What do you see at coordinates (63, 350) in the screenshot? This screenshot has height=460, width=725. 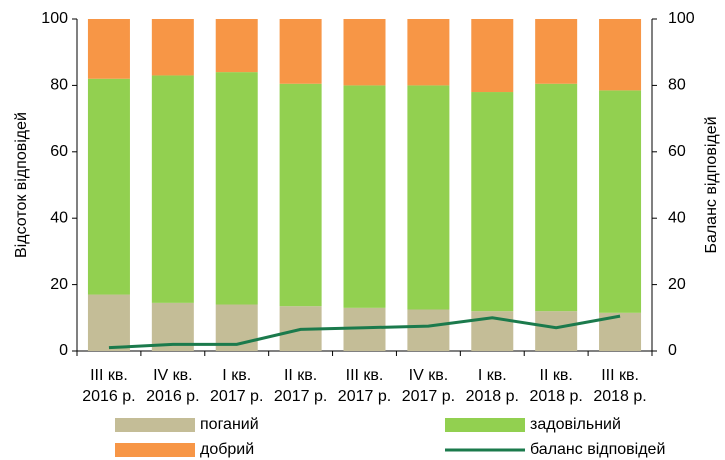 I see `y-tick-label: 0` at bounding box center [63, 350].